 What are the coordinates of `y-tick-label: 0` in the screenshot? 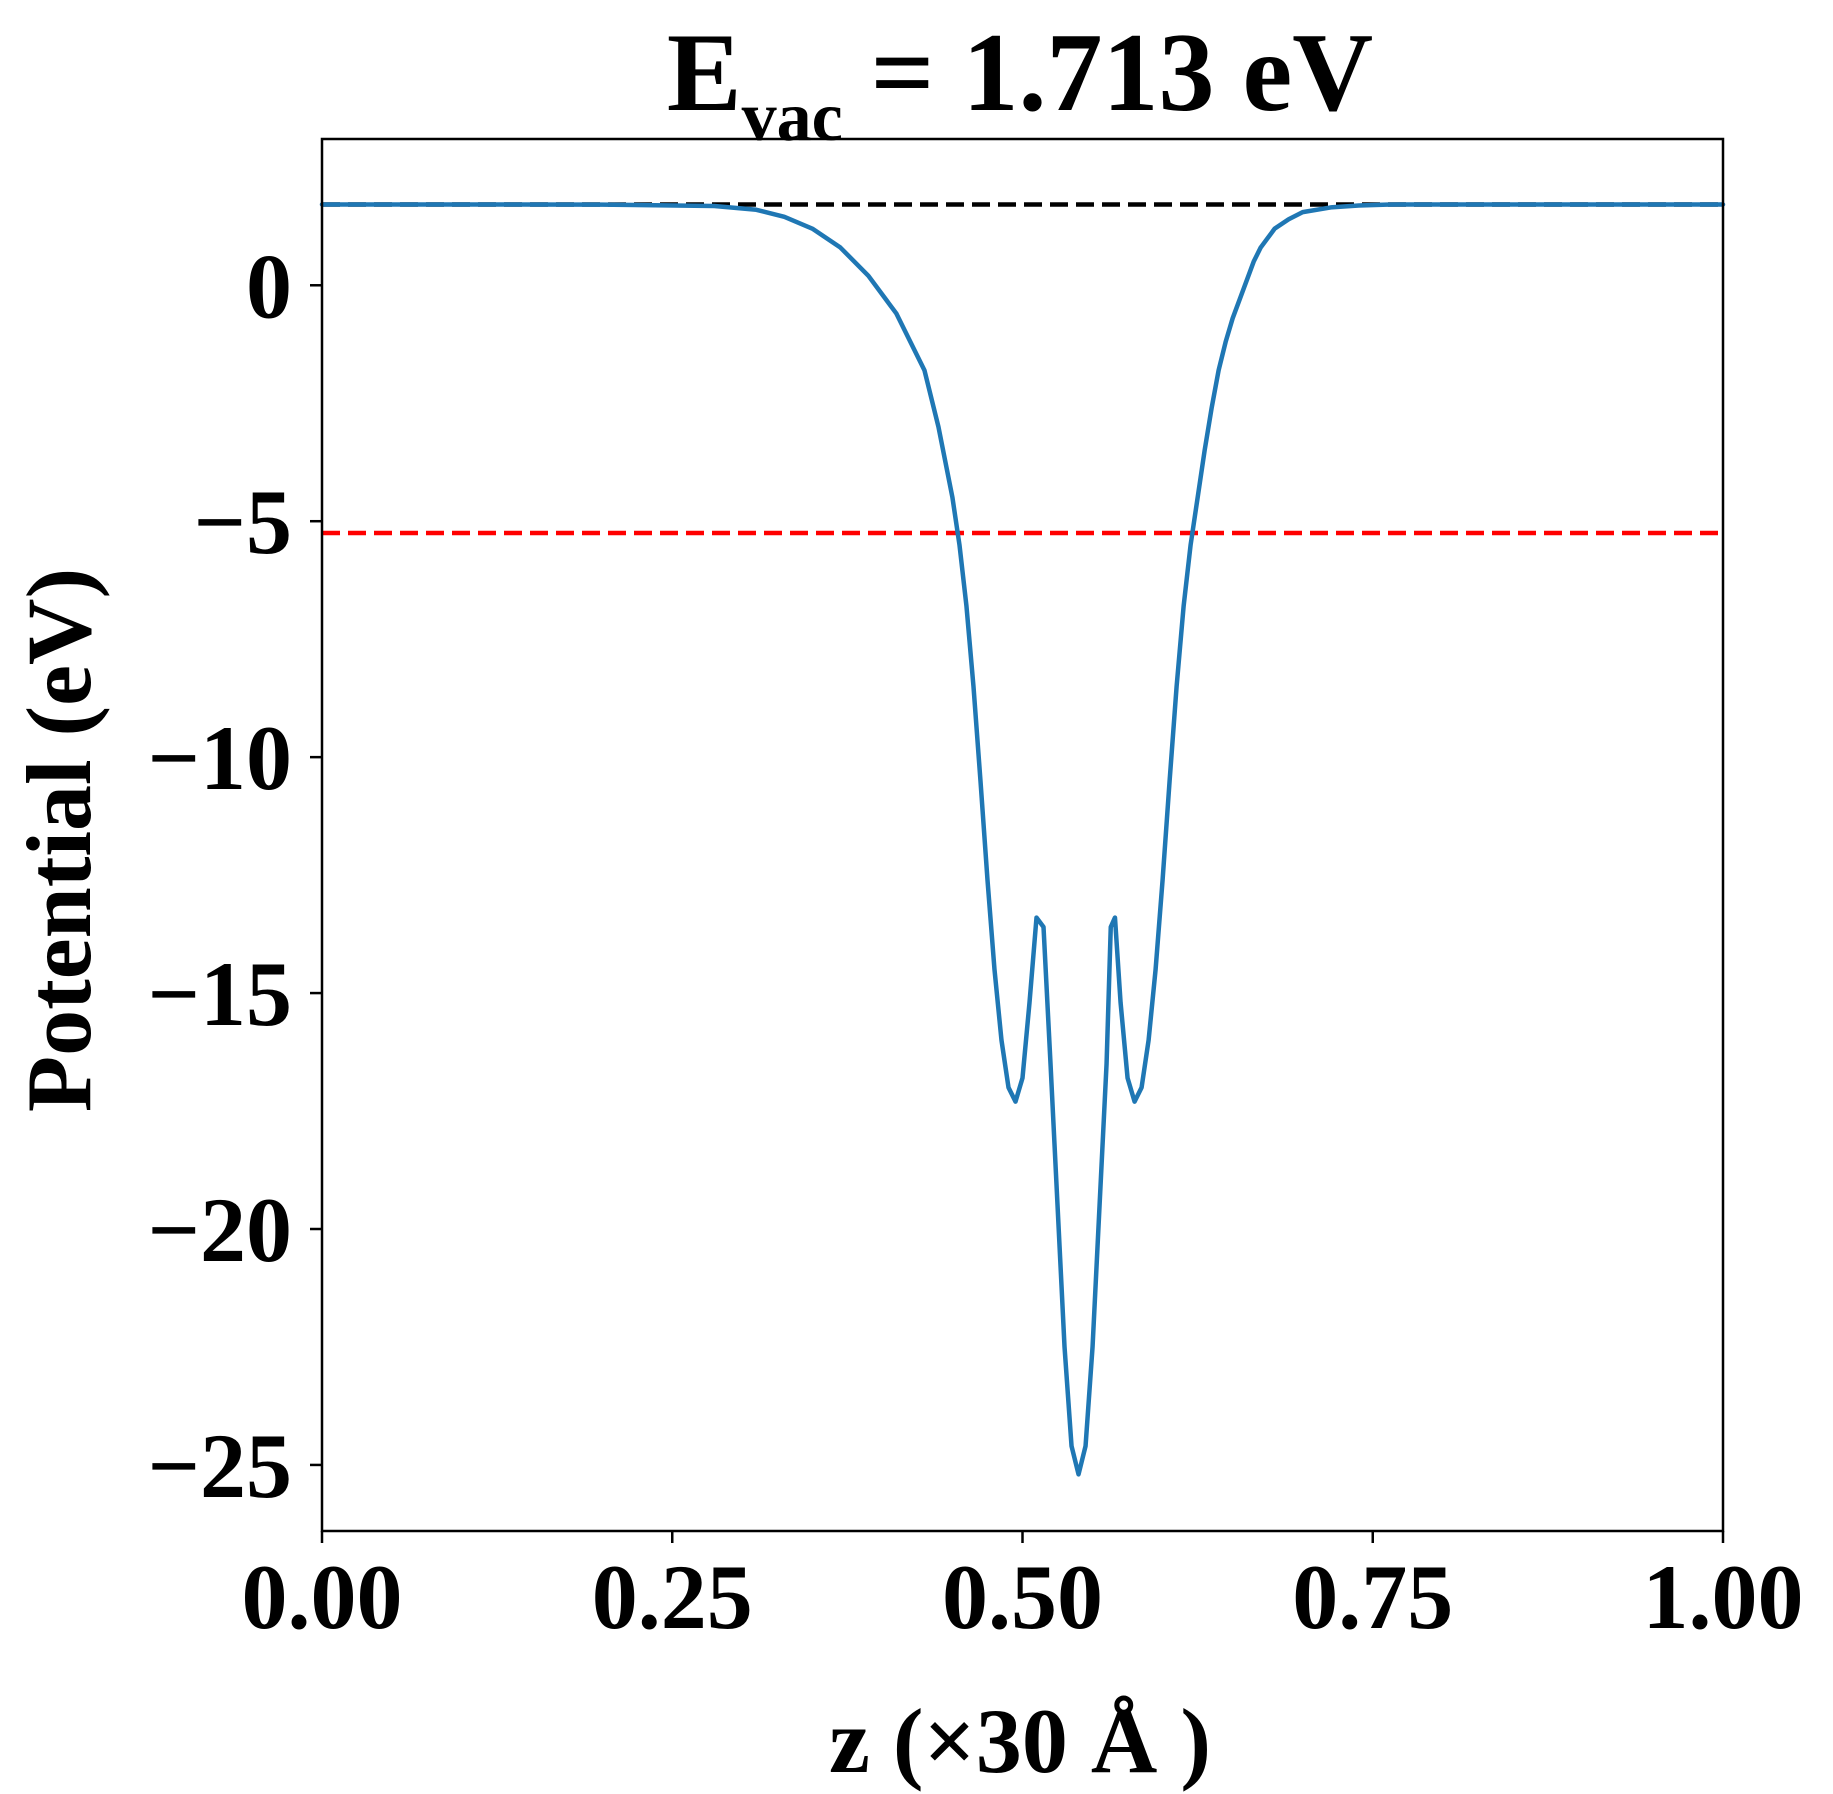 It's located at (269, 286).